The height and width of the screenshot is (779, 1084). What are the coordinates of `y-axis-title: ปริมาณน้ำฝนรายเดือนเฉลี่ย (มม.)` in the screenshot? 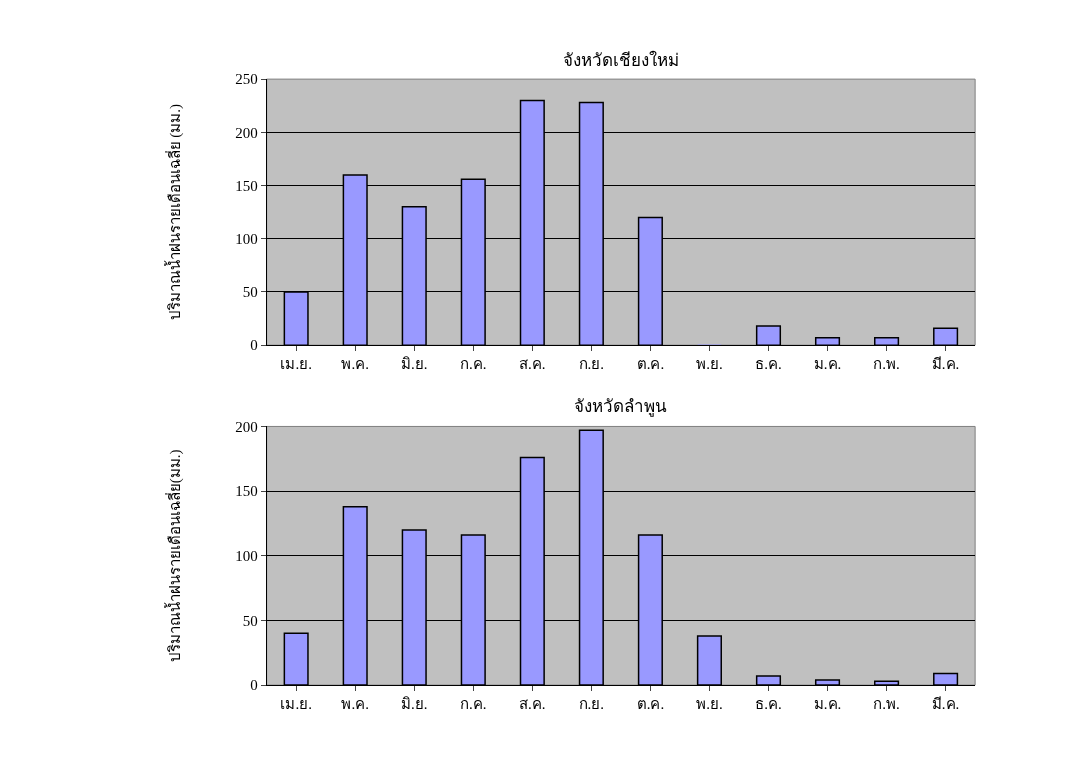 It's located at (174, 212).